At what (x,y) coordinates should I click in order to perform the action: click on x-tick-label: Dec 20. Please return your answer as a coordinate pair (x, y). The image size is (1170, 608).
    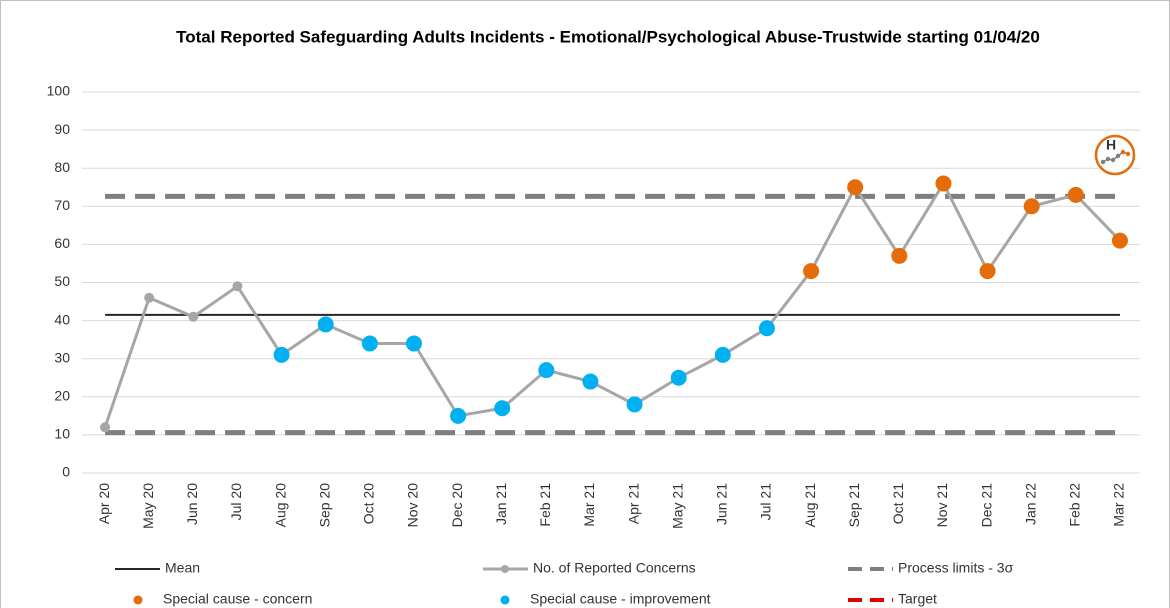
    Looking at the image, I should click on (457, 505).